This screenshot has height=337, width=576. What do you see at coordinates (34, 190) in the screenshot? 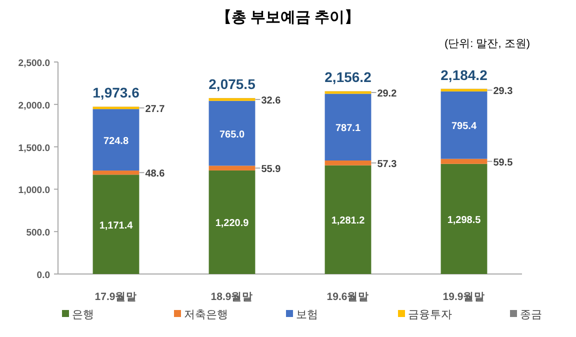
I see `y-tick-label: 1,000.0` at bounding box center [34, 190].